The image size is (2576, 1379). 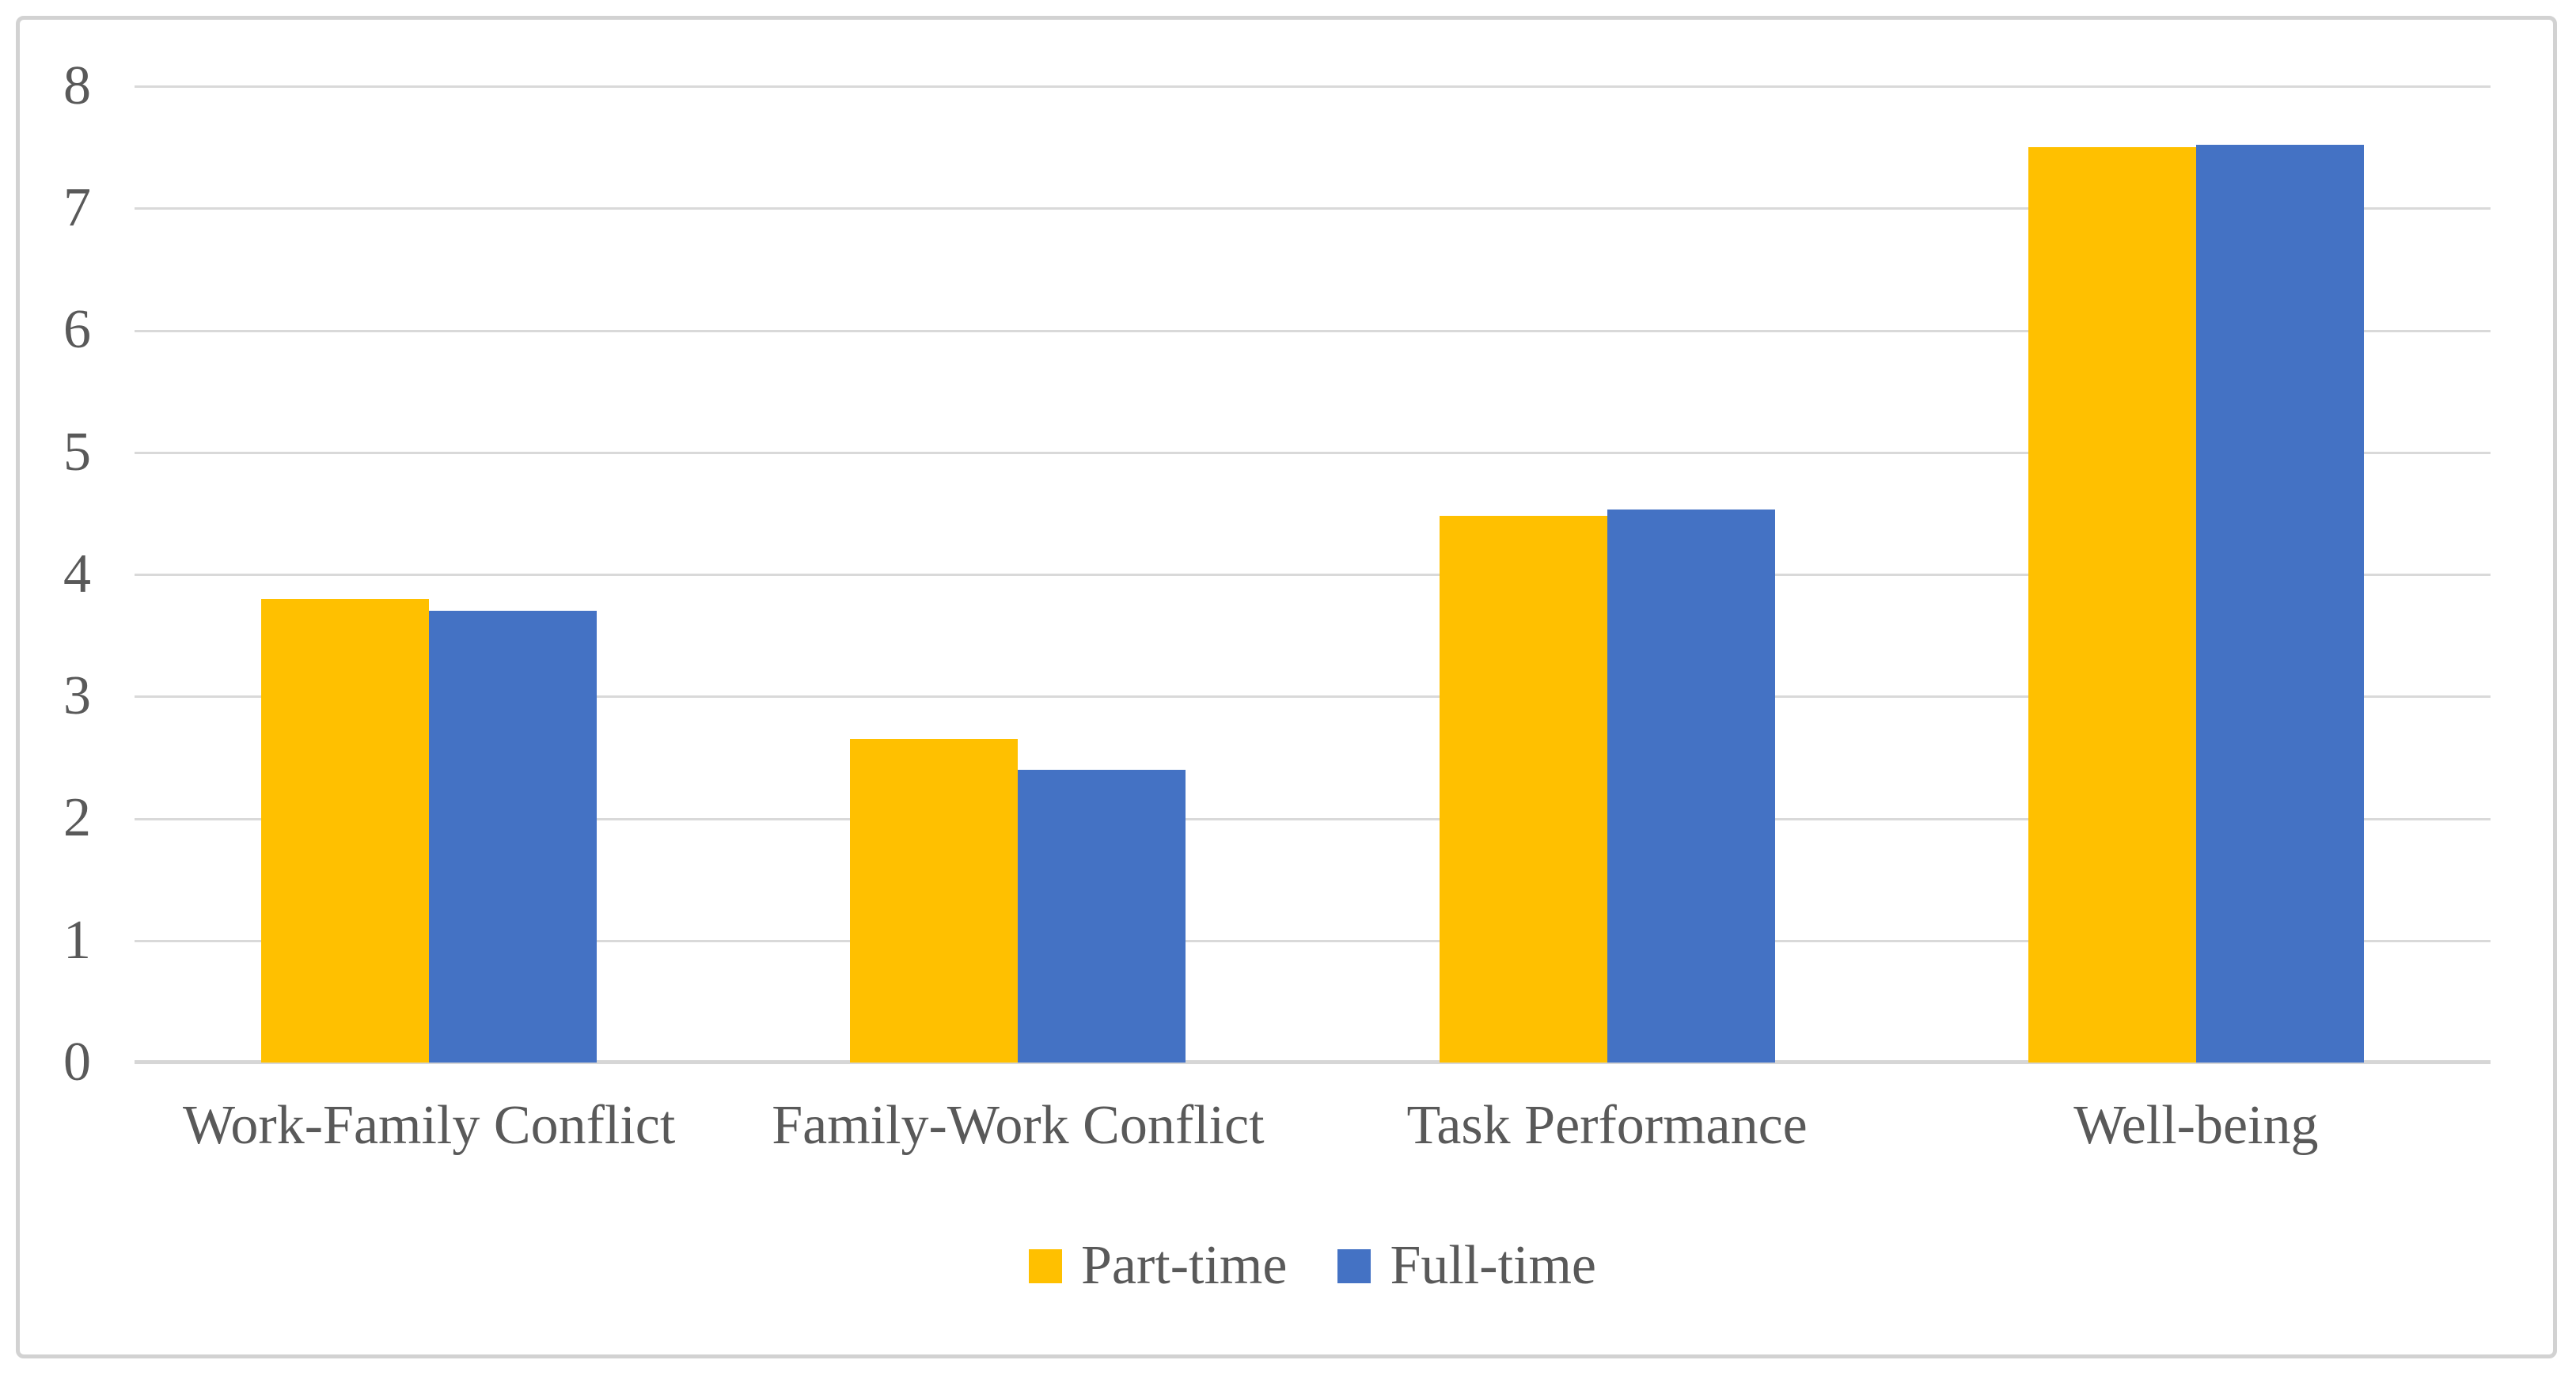 I want to click on bar-part-time-well-being, so click(x=2112, y=605).